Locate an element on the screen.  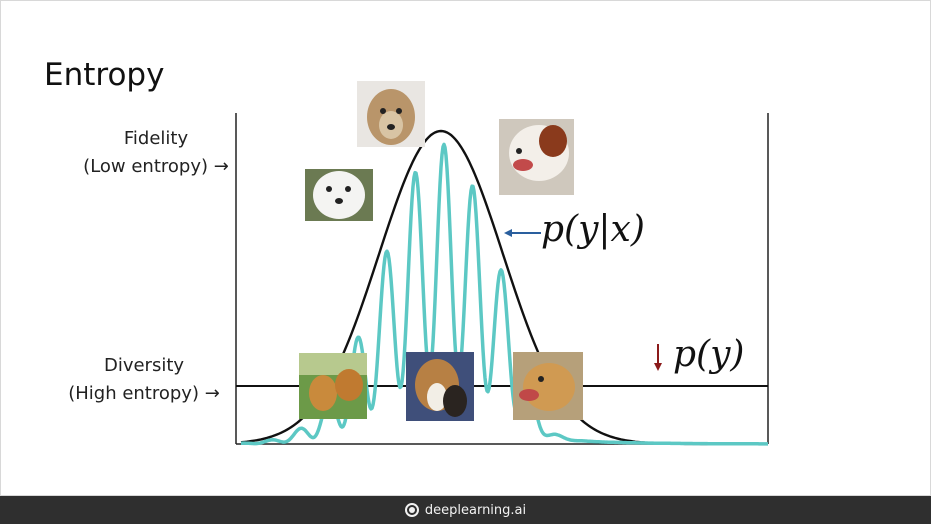
marginal-distribution-label: p(y) is located at coordinates (709, 354).